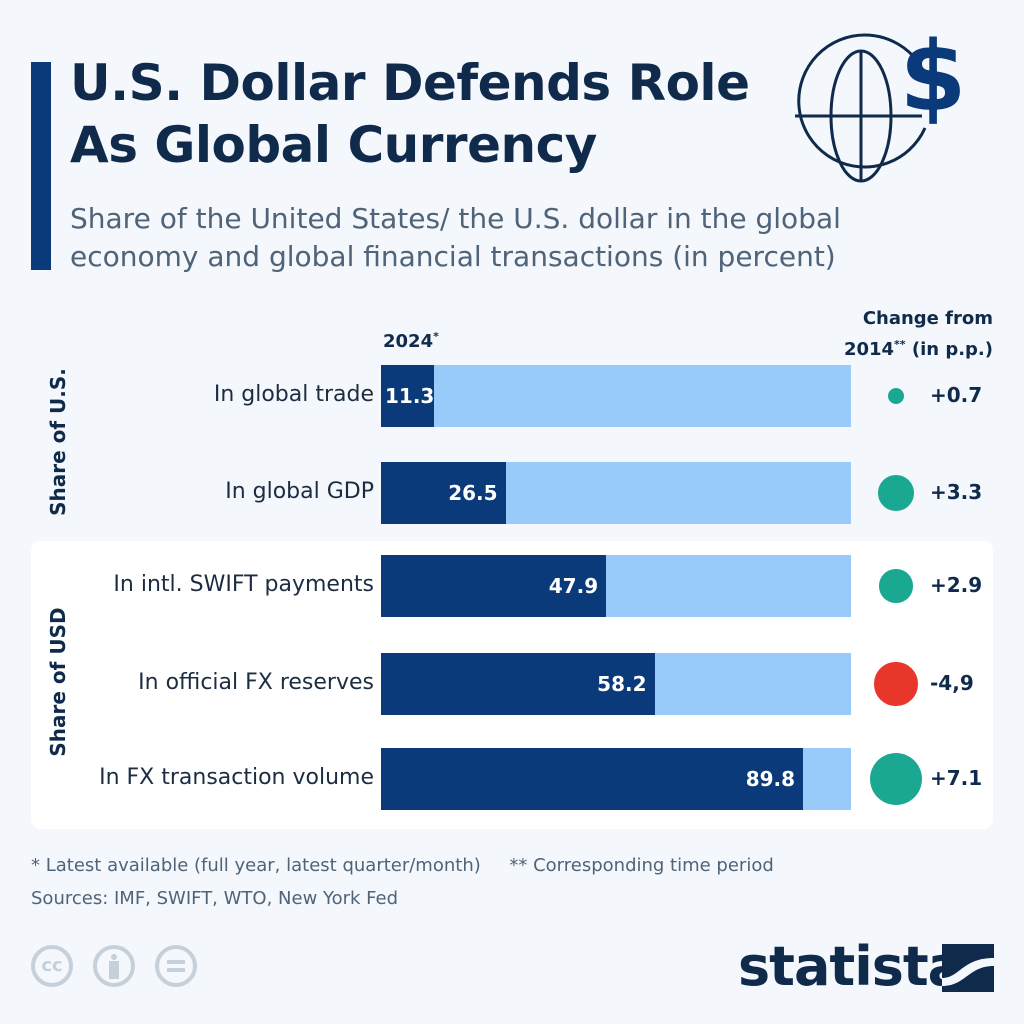  Describe the element at coordinates (256, 682) in the screenshot. I see `category-label: In official FX reserves` at that location.